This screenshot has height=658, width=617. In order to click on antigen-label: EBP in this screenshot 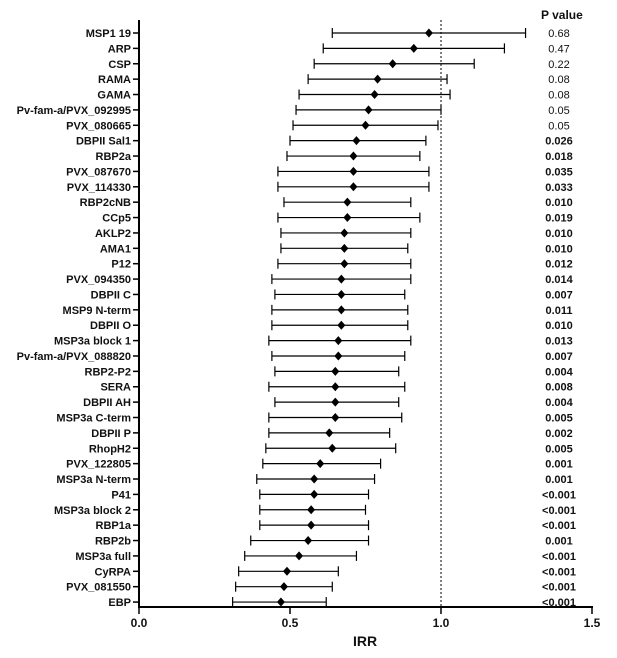, I will do `click(119, 603)`.